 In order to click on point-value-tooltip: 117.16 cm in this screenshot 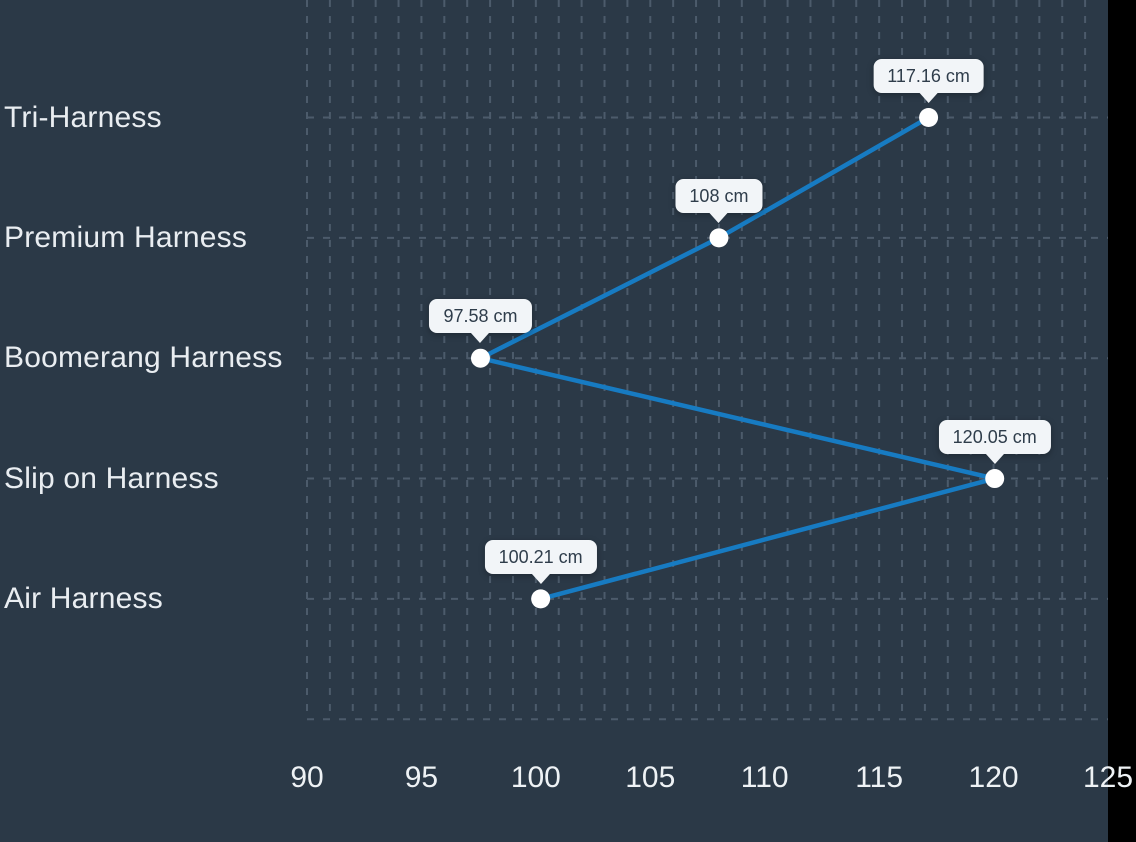, I will do `click(928, 75)`.